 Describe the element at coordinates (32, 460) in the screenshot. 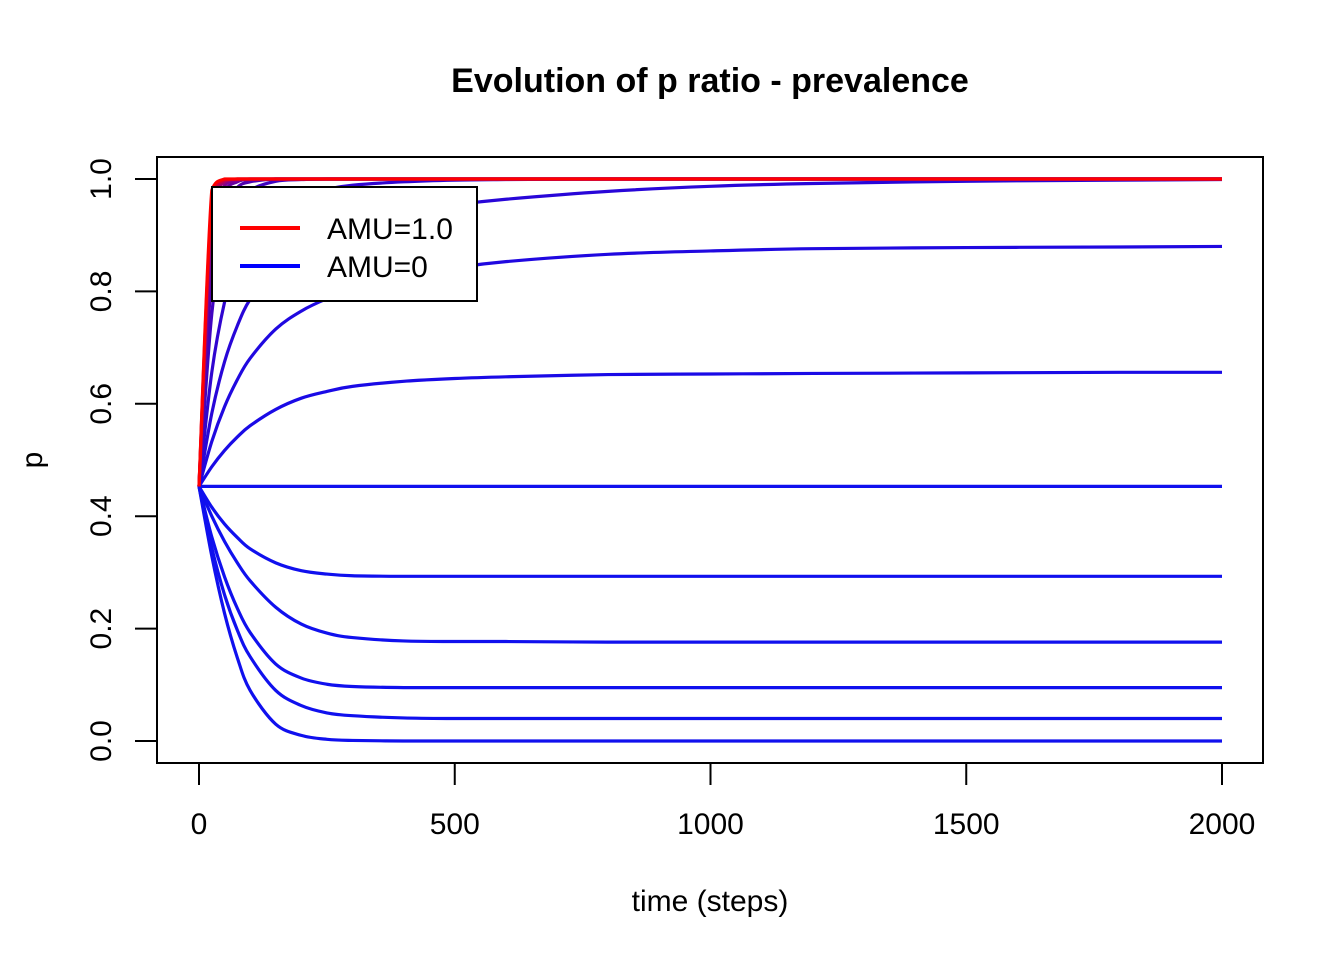

I see `y-axis-label: p` at that location.